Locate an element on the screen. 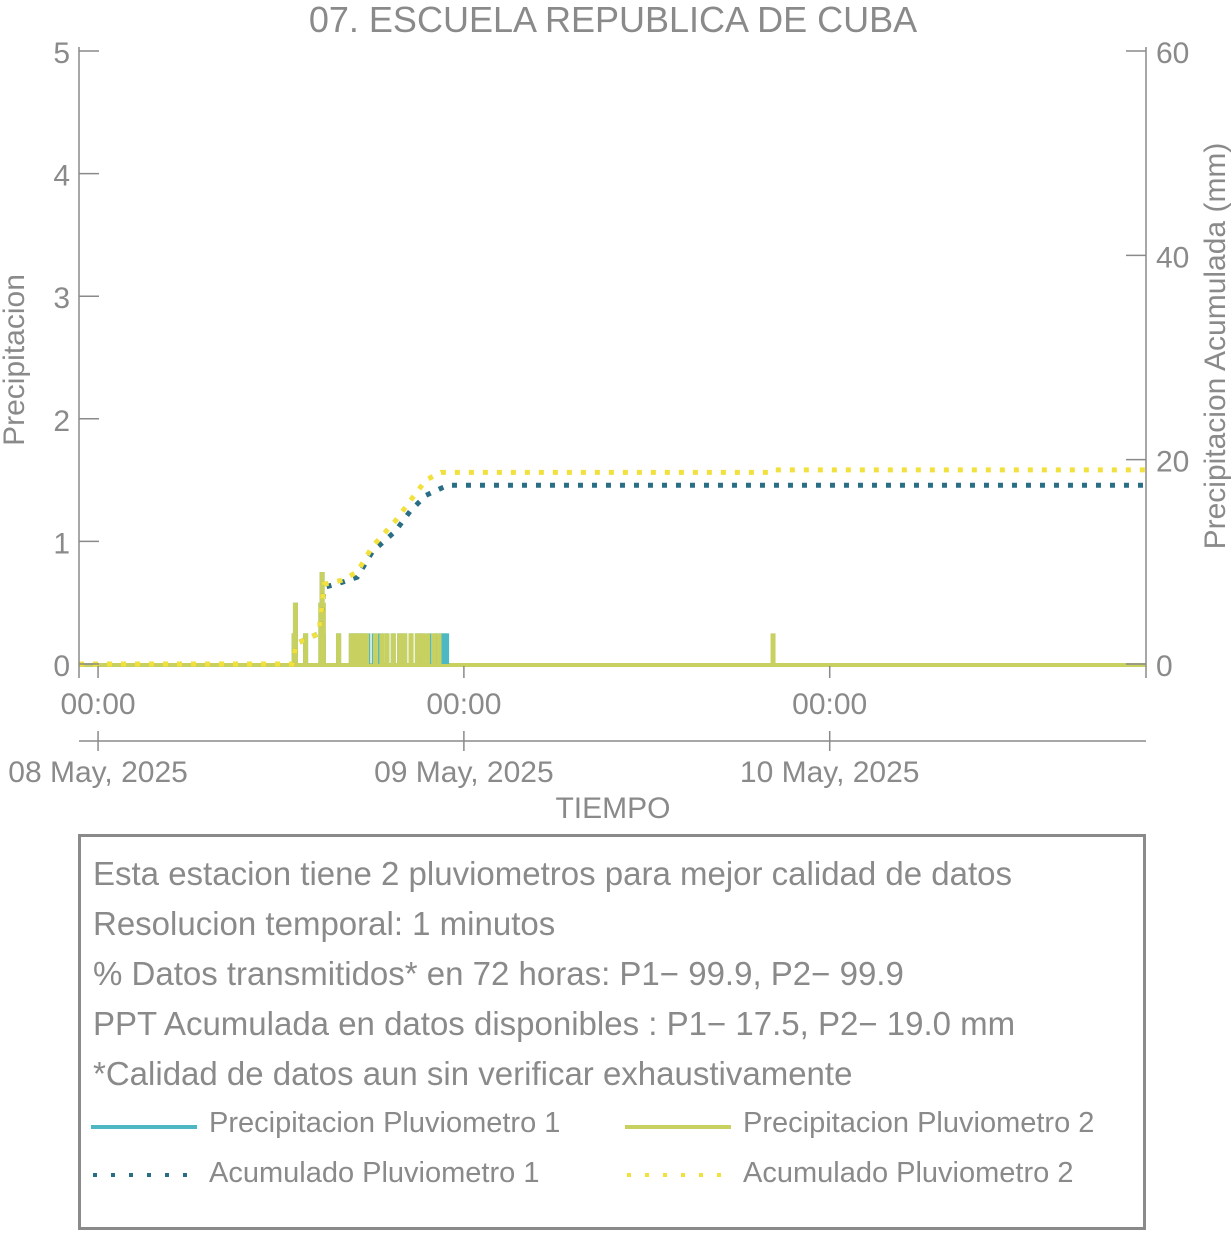  x-tick-time-label-0: 00:00 is located at coordinates (98, 704).